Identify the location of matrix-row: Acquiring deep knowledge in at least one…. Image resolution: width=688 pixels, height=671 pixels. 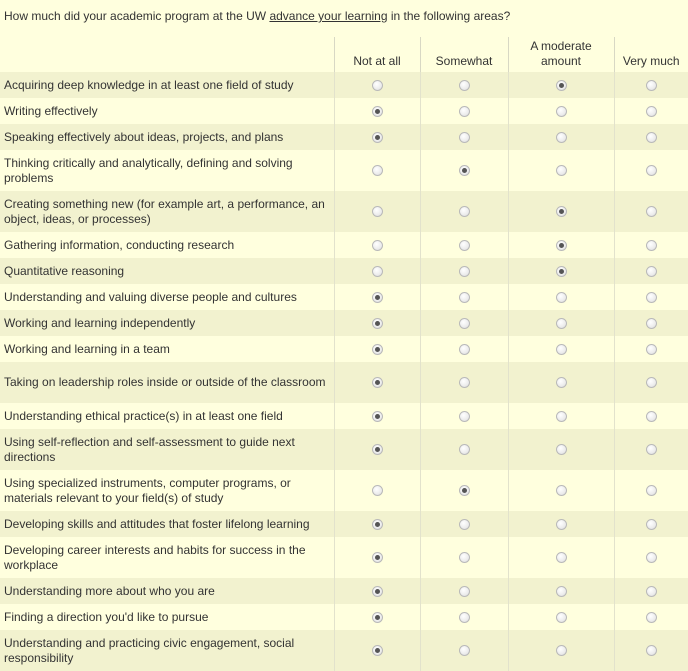
(344, 85).